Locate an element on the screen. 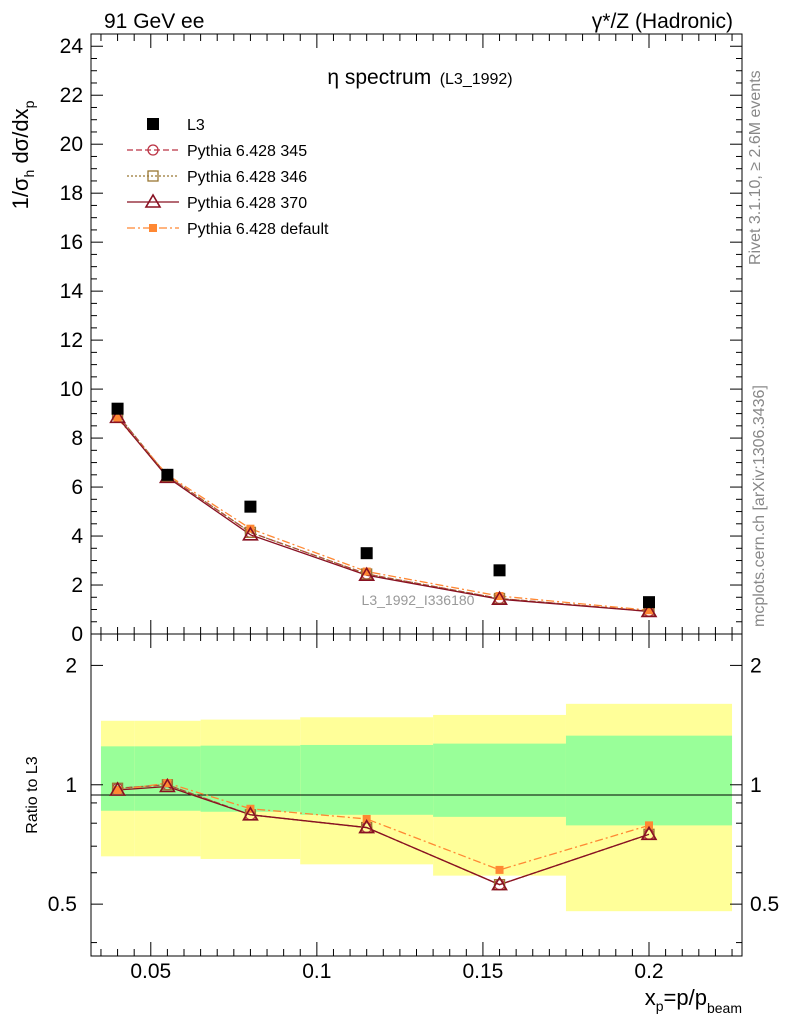  x-tick-label: 0.1 is located at coordinates (316, 971).